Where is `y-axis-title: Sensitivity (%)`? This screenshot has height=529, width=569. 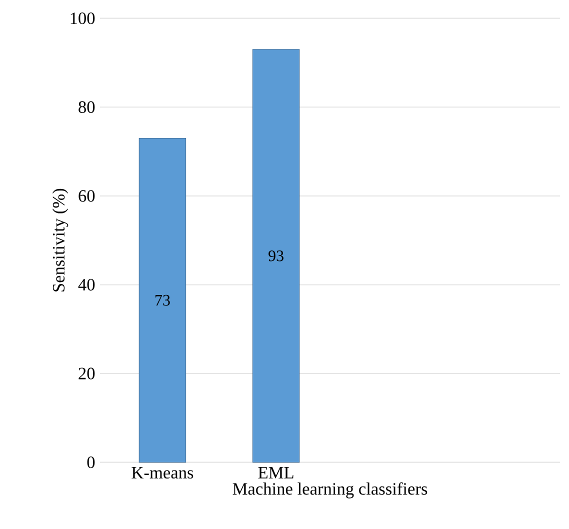
y-axis-title: Sensitivity (%) is located at coordinates (60, 240).